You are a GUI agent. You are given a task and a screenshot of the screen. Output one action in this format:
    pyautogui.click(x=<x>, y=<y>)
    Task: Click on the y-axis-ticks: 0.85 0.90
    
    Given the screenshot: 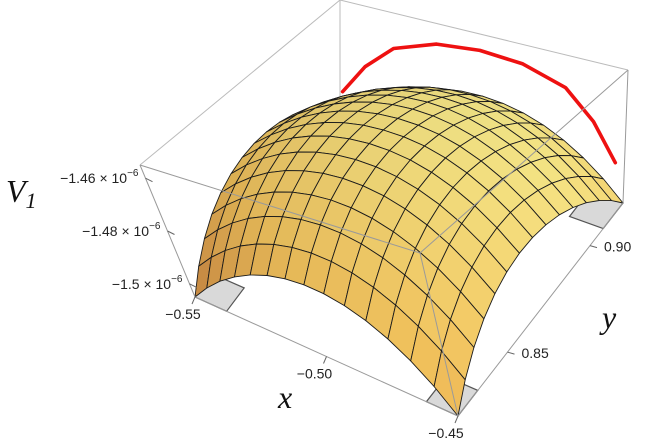 What is the action you would take?
    pyautogui.click(x=569, y=300)
    